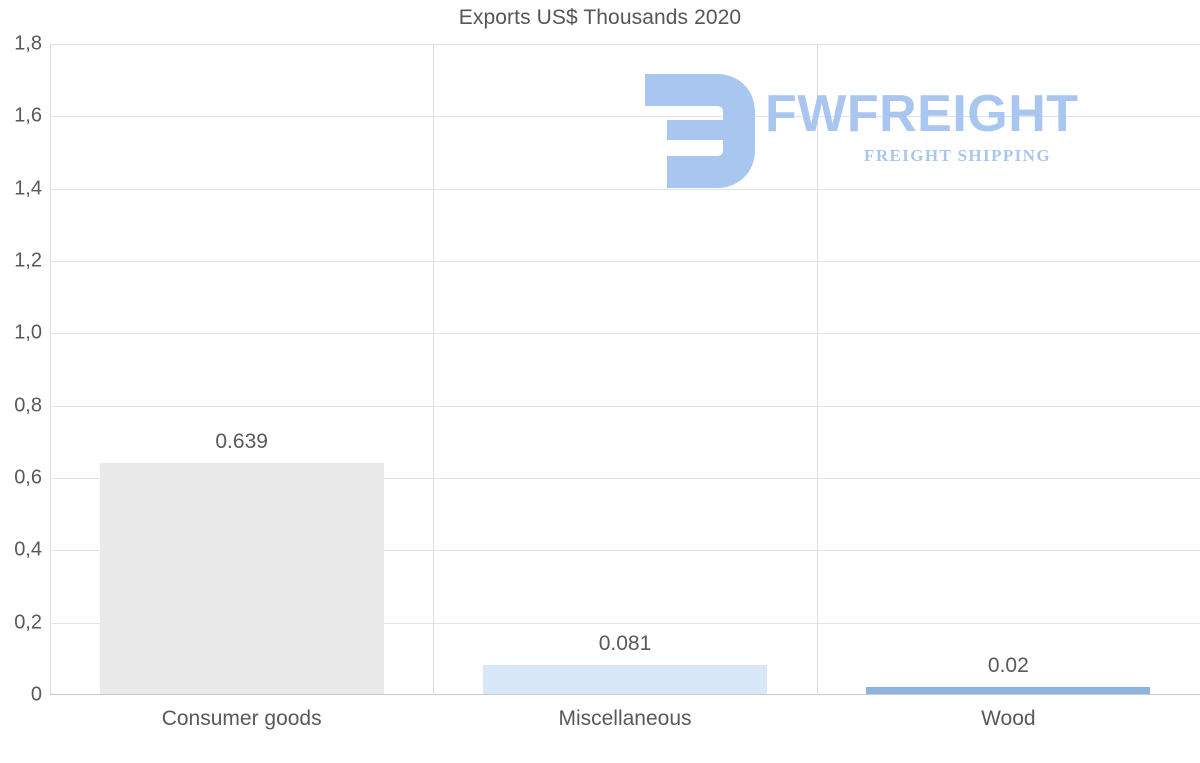  I want to click on y-axis-line, so click(50, 369).